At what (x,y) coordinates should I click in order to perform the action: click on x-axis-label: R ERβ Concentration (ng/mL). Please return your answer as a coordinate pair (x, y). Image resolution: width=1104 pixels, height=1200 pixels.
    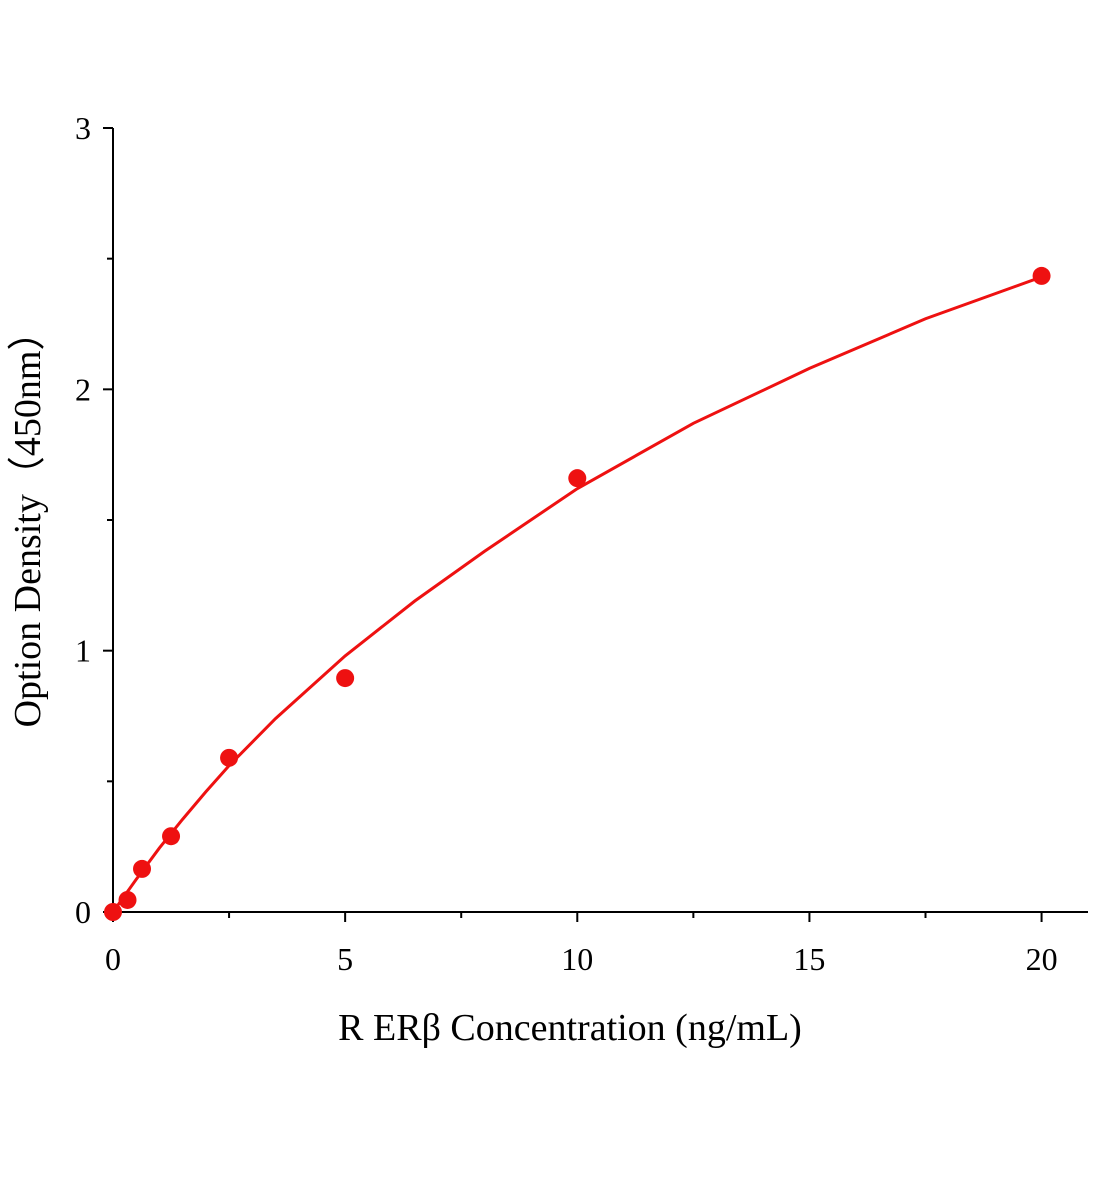
    Looking at the image, I should click on (570, 1028).